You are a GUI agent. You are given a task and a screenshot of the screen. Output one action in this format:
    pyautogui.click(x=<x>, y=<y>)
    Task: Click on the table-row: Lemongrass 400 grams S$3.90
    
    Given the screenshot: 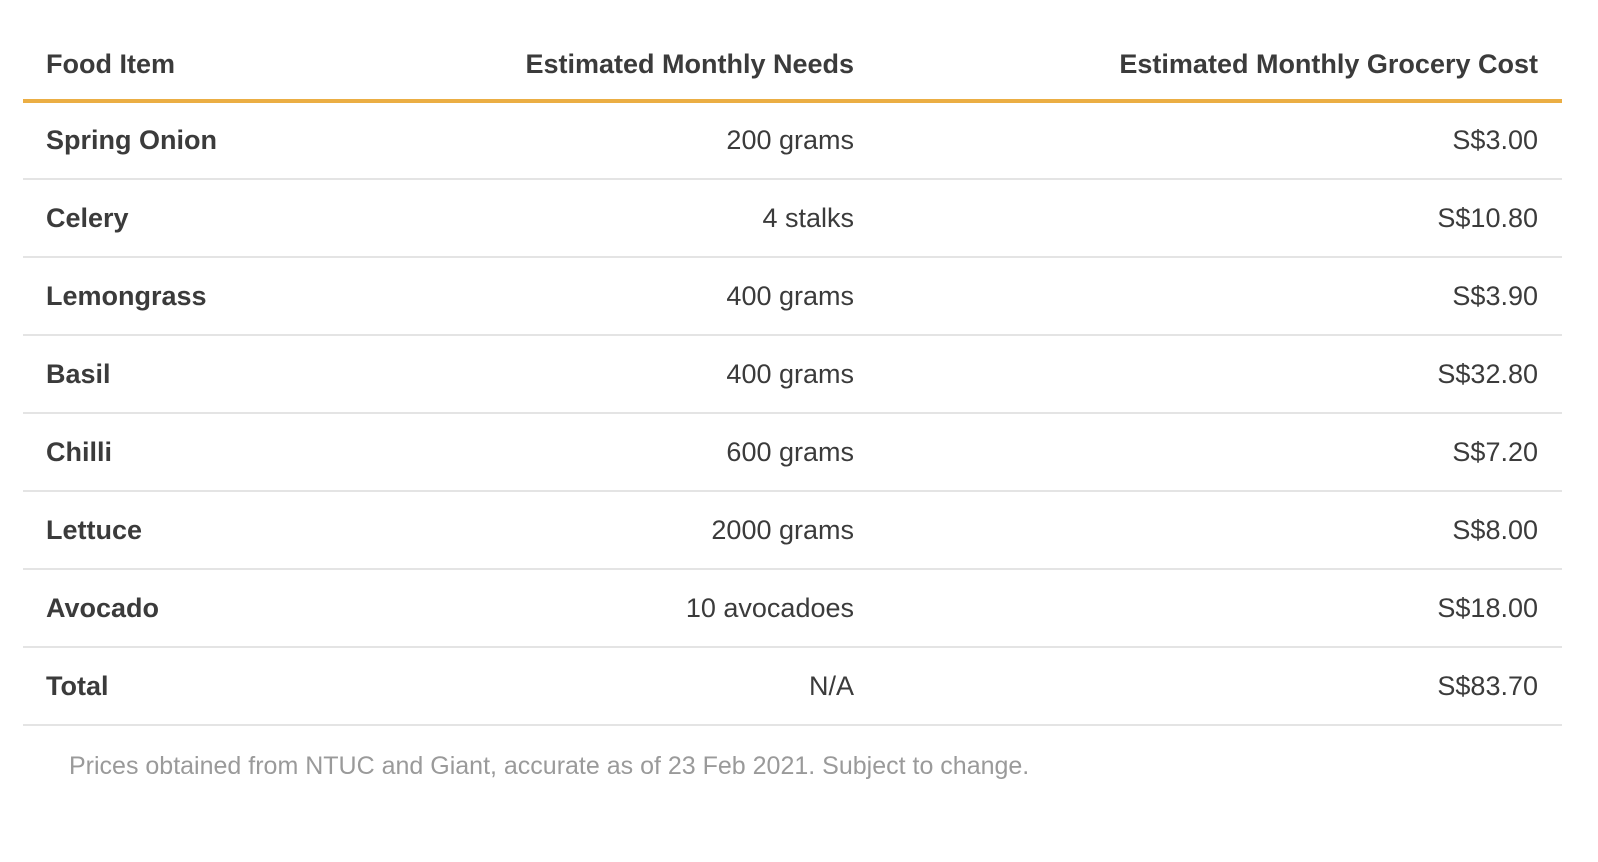 What is the action you would take?
    pyautogui.click(x=792, y=296)
    